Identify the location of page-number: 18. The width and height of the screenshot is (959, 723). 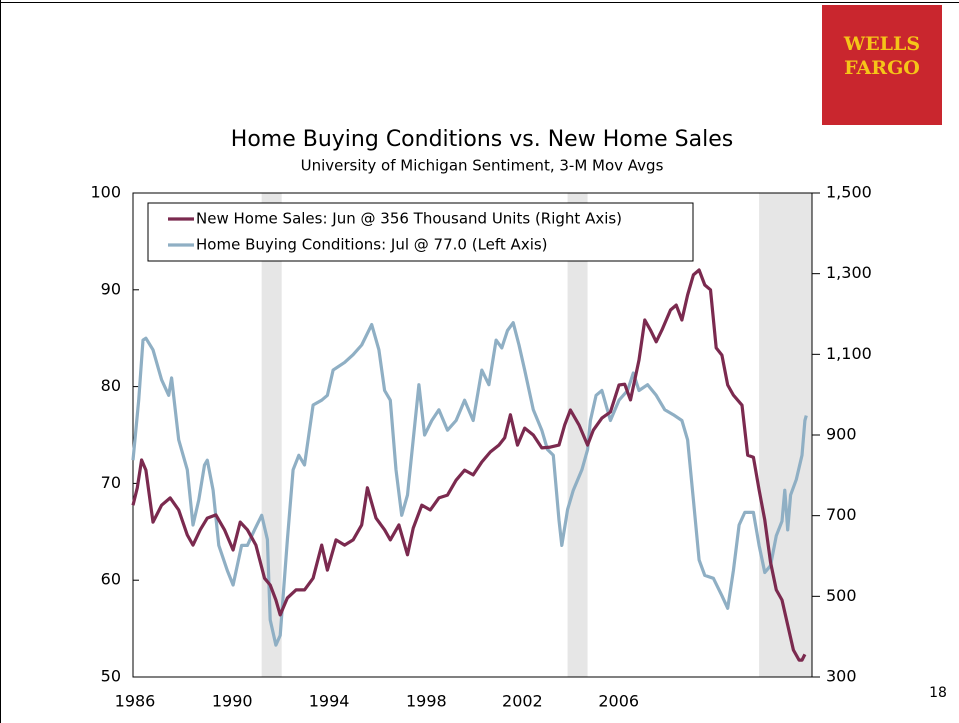
(938, 693).